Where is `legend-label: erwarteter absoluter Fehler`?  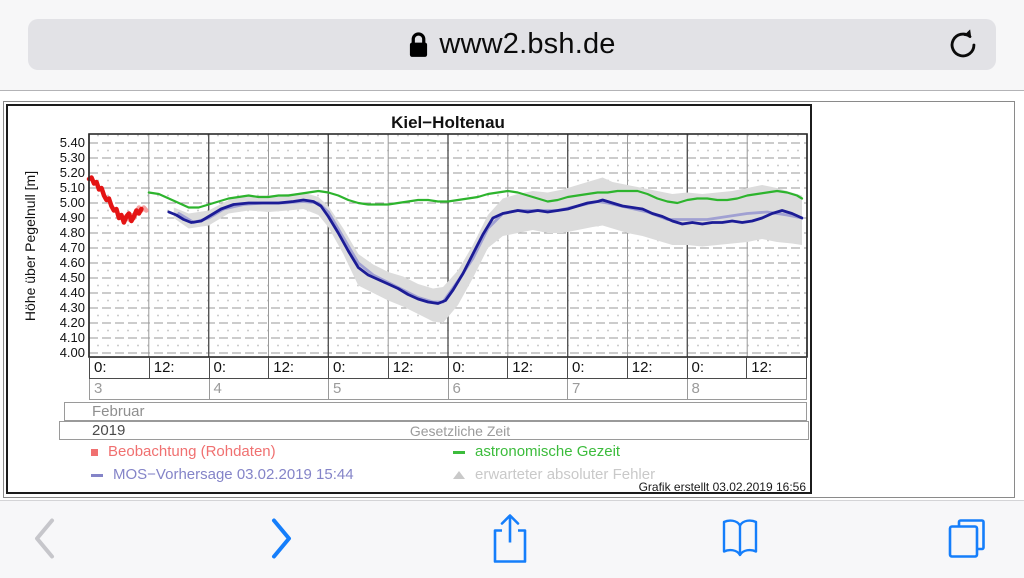 legend-label: erwarteter absoluter Fehler is located at coordinates (565, 474).